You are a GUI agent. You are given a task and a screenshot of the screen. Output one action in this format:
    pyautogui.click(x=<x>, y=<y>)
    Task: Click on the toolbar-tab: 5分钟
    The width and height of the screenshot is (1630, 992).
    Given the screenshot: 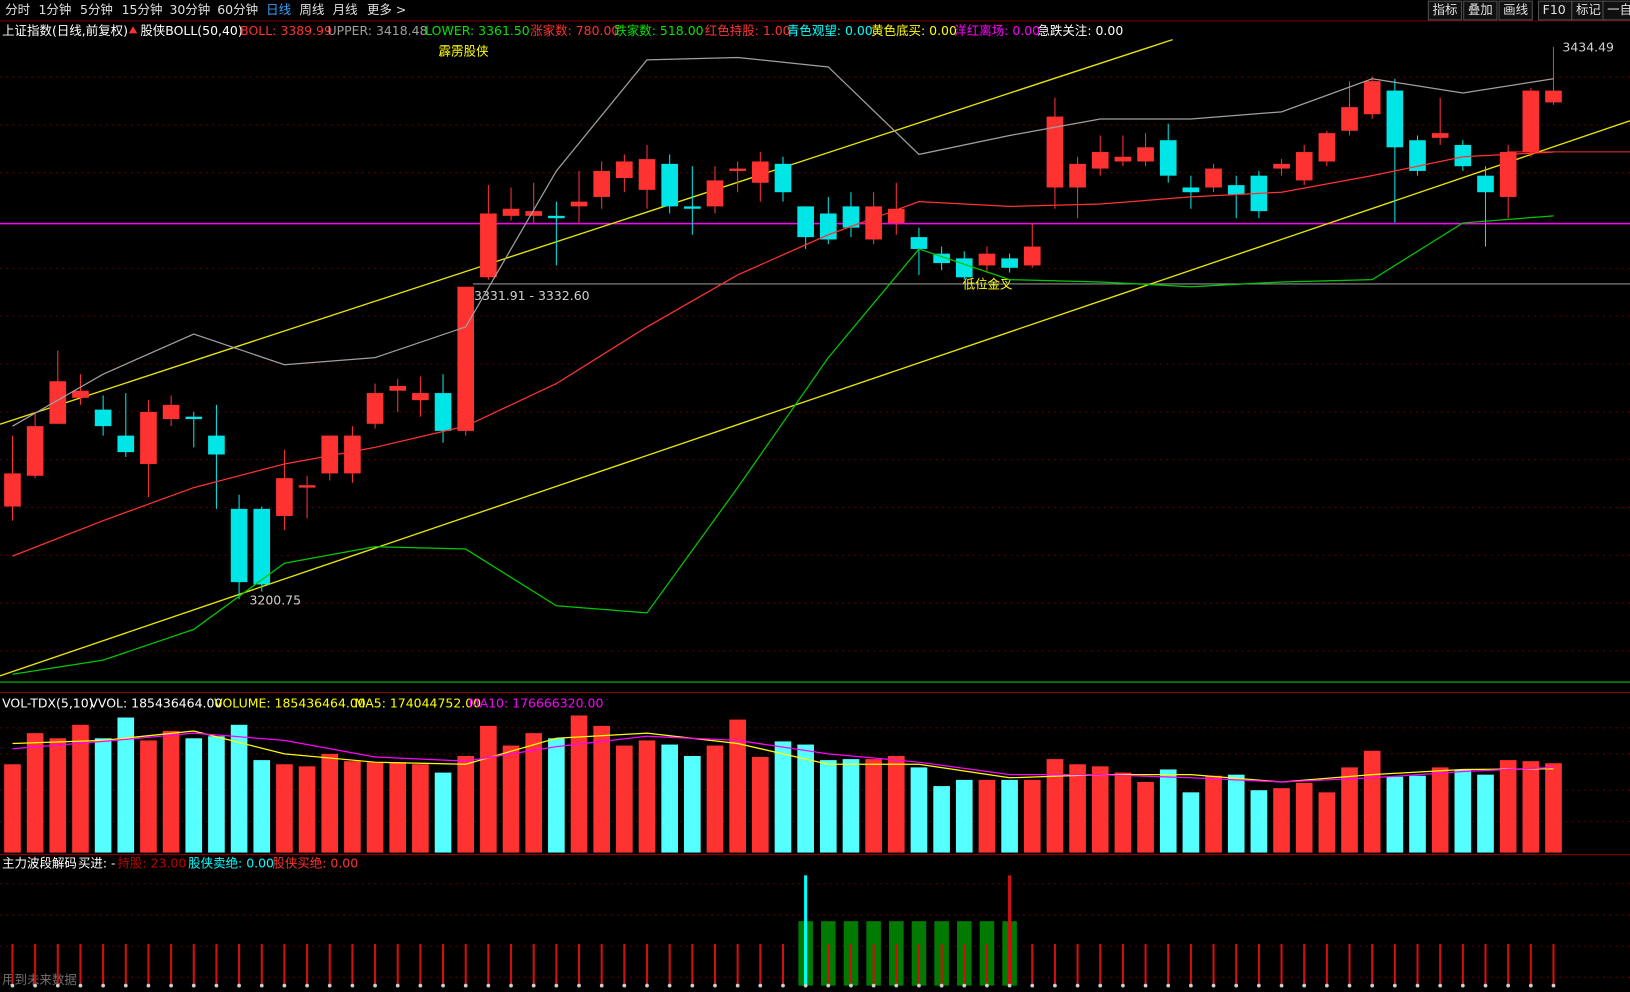 What is the action you would take?
    pyautogui.click(x=96, y=9)
    